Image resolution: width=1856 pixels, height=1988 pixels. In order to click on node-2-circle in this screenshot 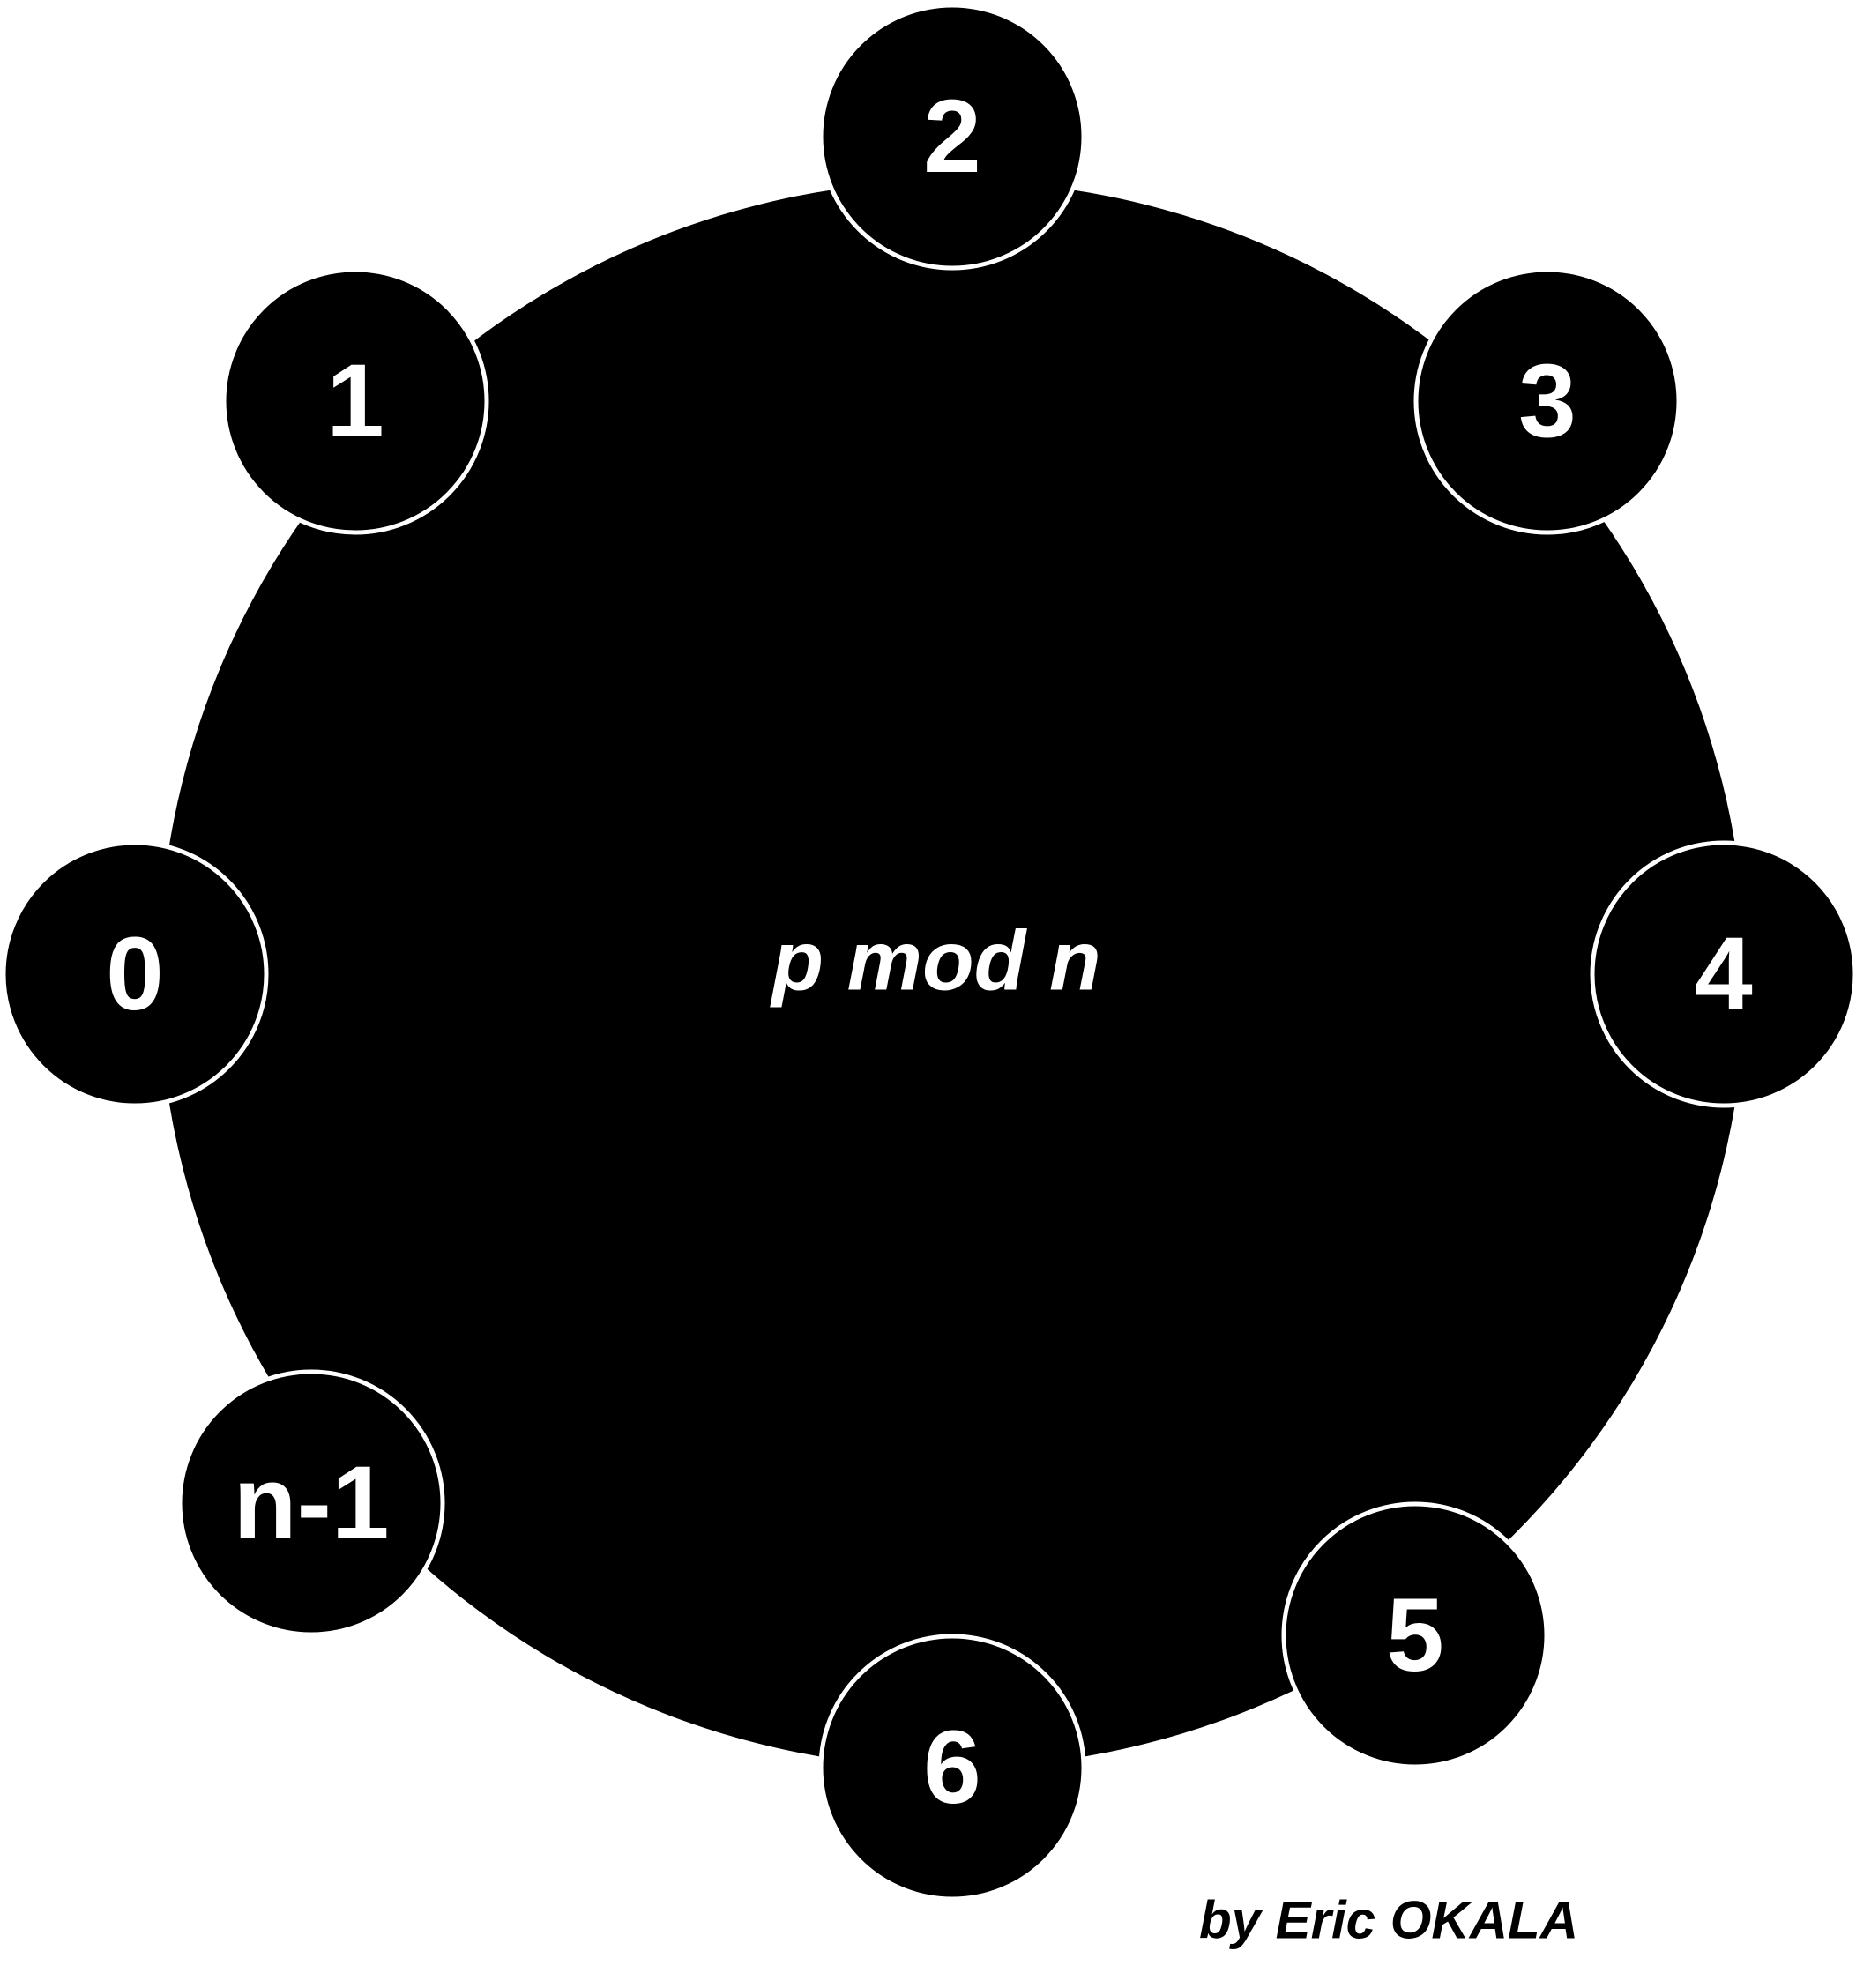, I will do `click(952, 137)`.